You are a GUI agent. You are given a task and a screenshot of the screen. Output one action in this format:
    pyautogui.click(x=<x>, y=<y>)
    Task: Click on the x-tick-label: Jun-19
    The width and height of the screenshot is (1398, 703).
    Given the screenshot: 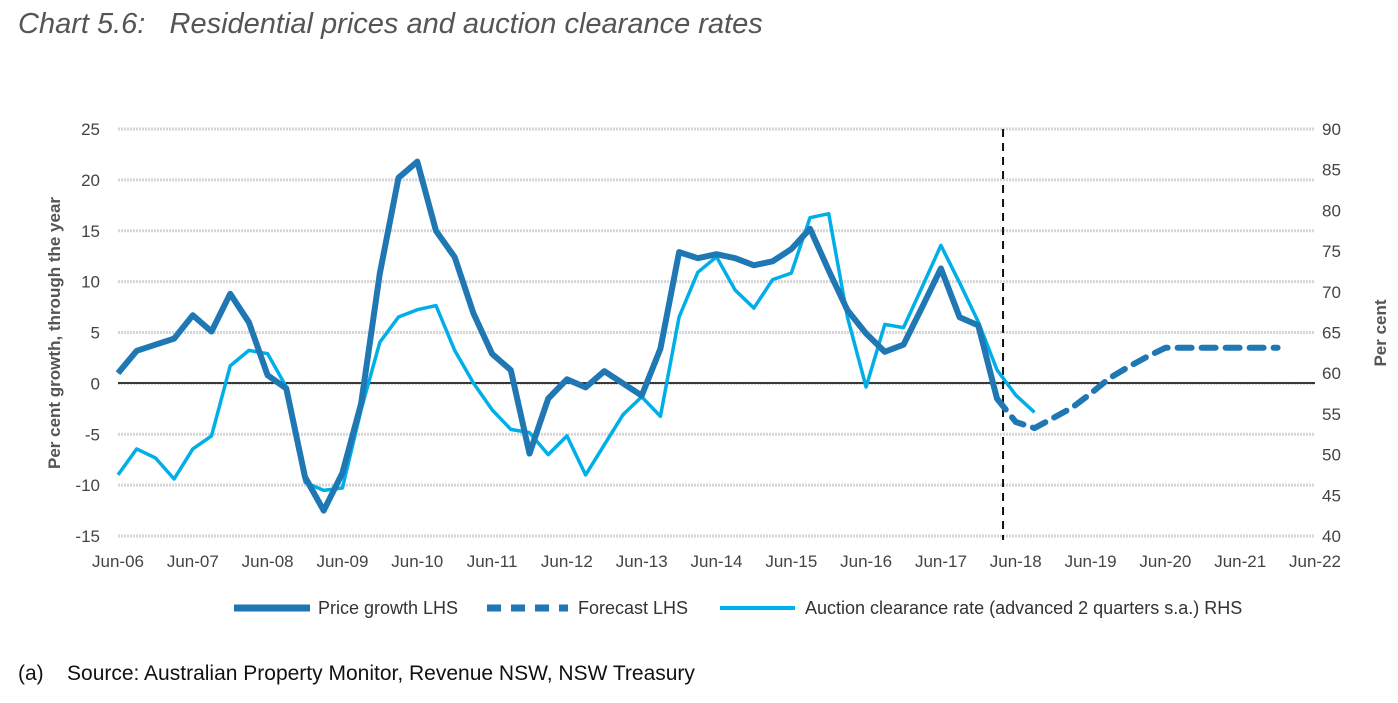 What is the action you would take?
    pyautogui.click(x=1091, y=561)
    